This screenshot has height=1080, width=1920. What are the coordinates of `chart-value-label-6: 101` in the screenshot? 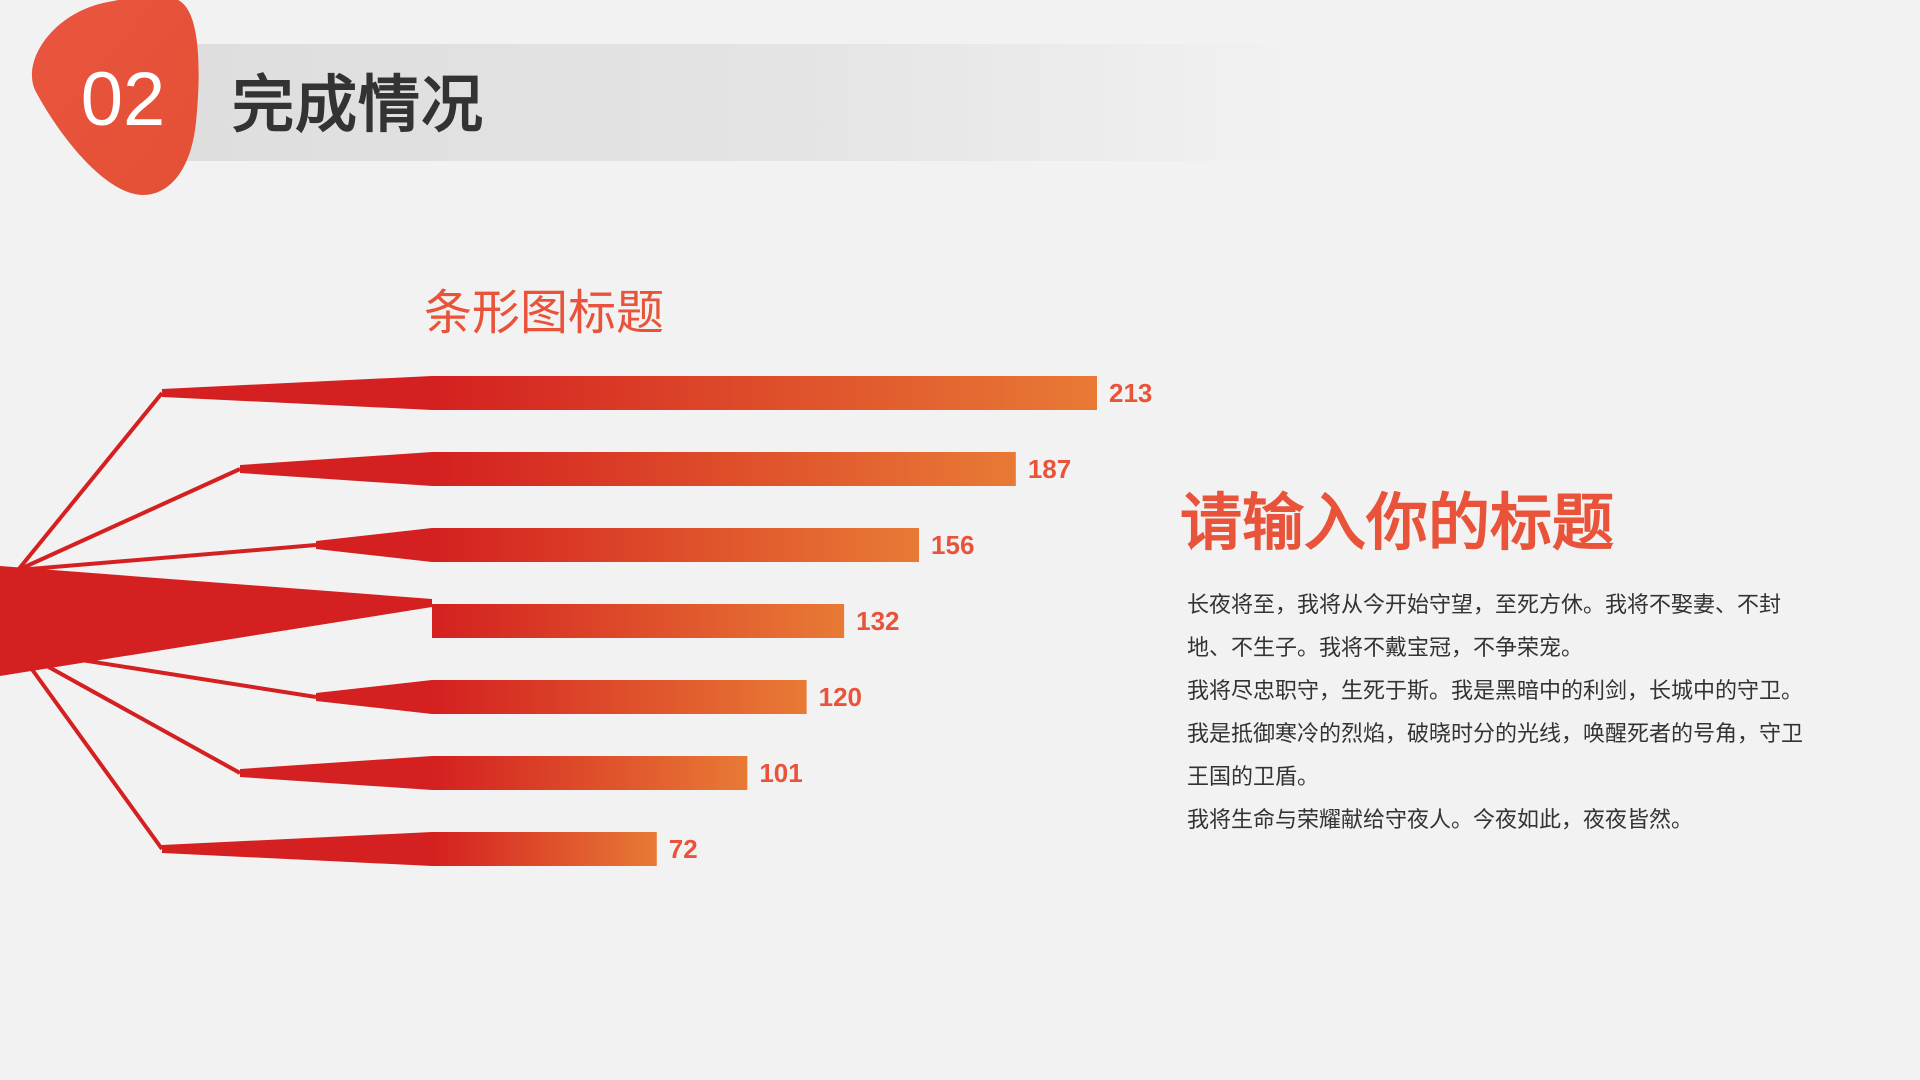 It's located at (780, 773).